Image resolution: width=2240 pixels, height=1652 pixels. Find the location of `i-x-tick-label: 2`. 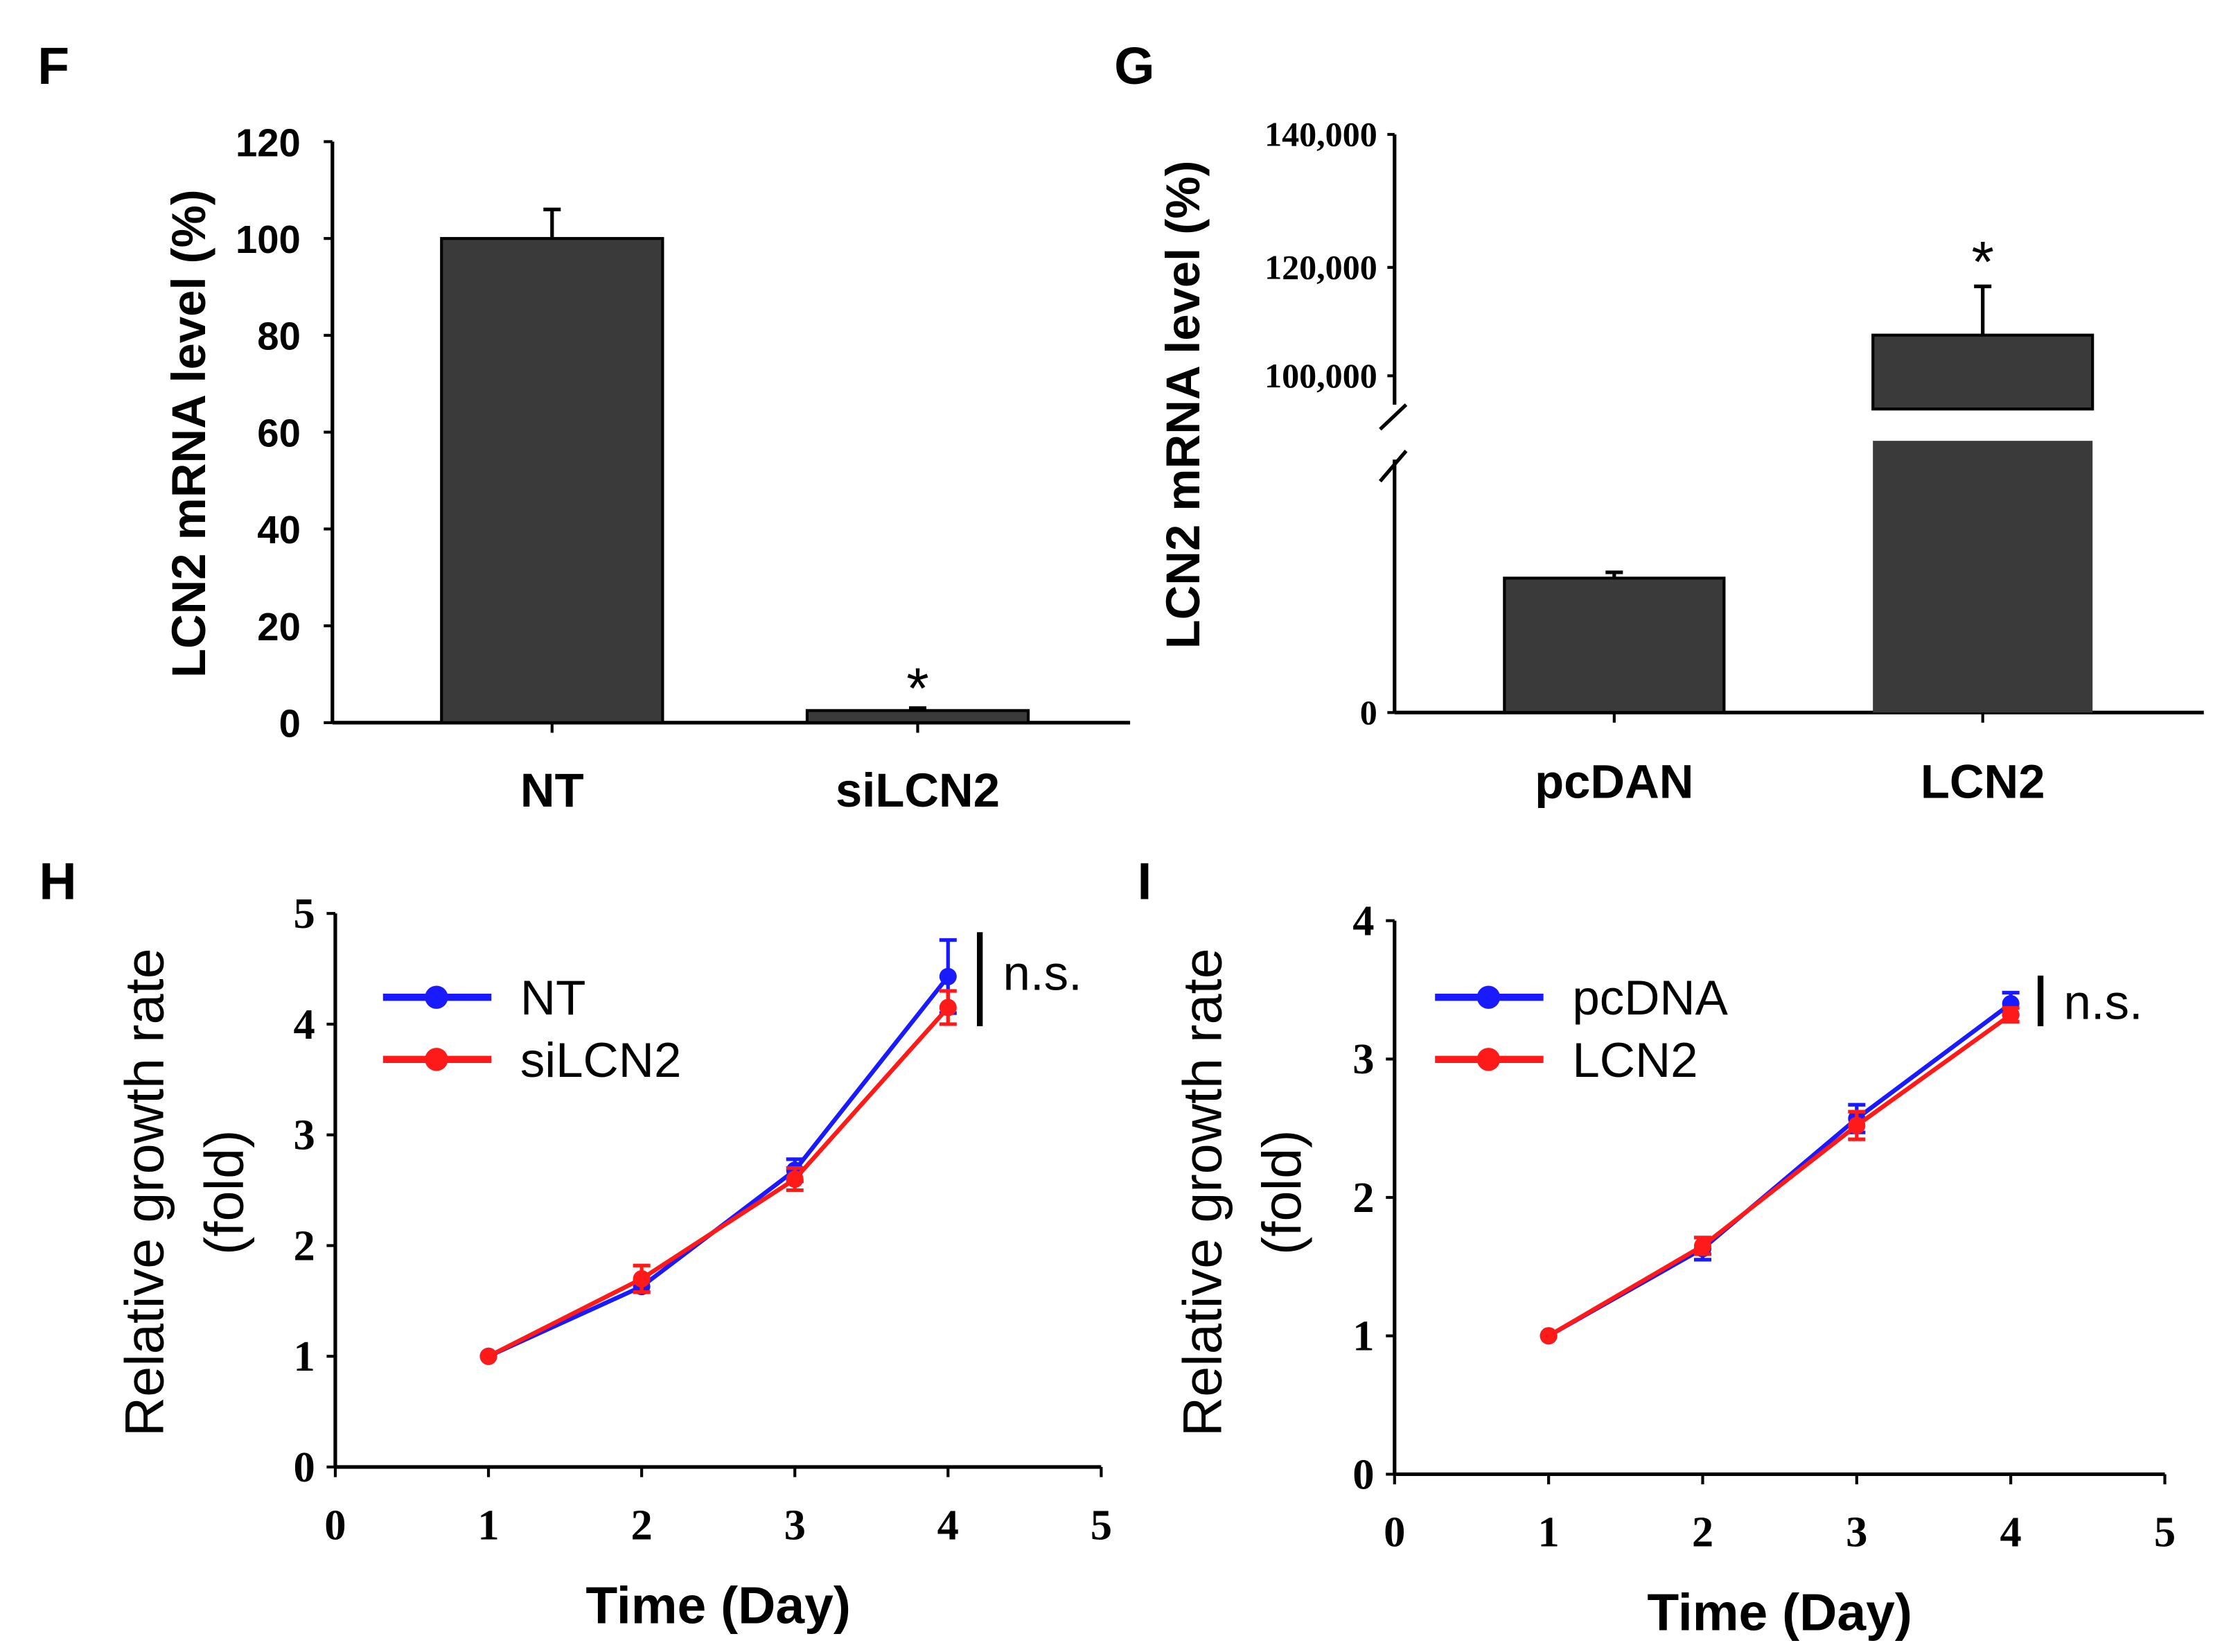

i-x-tick-label: 2 is located at coordinates (1702, 1532).